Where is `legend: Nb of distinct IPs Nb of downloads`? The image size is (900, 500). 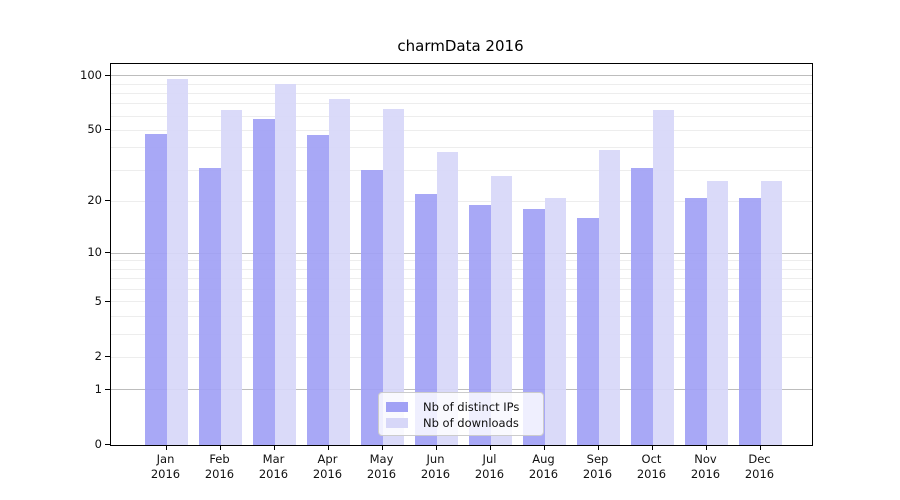
legend: Nb of distinct IPs Nb of downloads is located at coordinates (461, 414).